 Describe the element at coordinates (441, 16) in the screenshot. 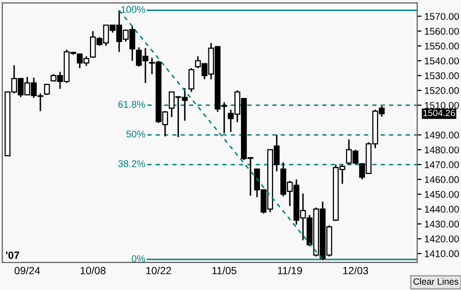

I see `y-tick-label: 1570.00` at that location.